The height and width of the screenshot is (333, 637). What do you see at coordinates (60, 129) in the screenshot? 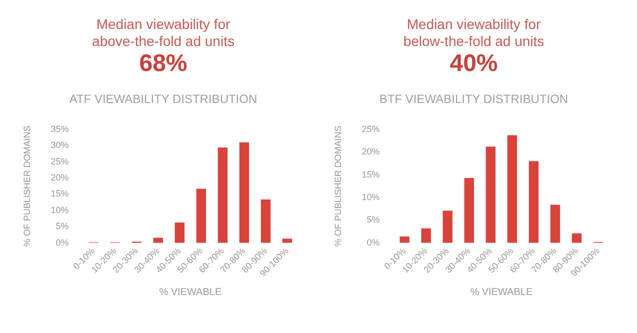
I see `y-tick-label: 35%` at bounding box center [60, 129].